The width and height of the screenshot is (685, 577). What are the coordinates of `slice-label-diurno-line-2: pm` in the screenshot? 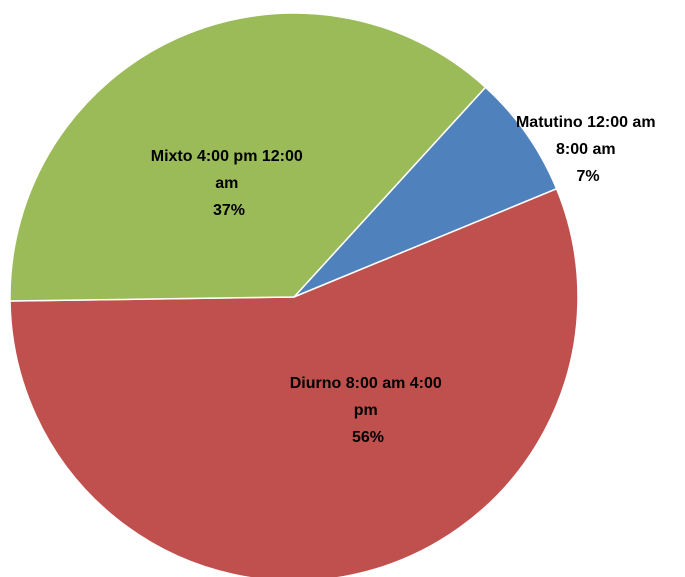 It's located at (366, 410).